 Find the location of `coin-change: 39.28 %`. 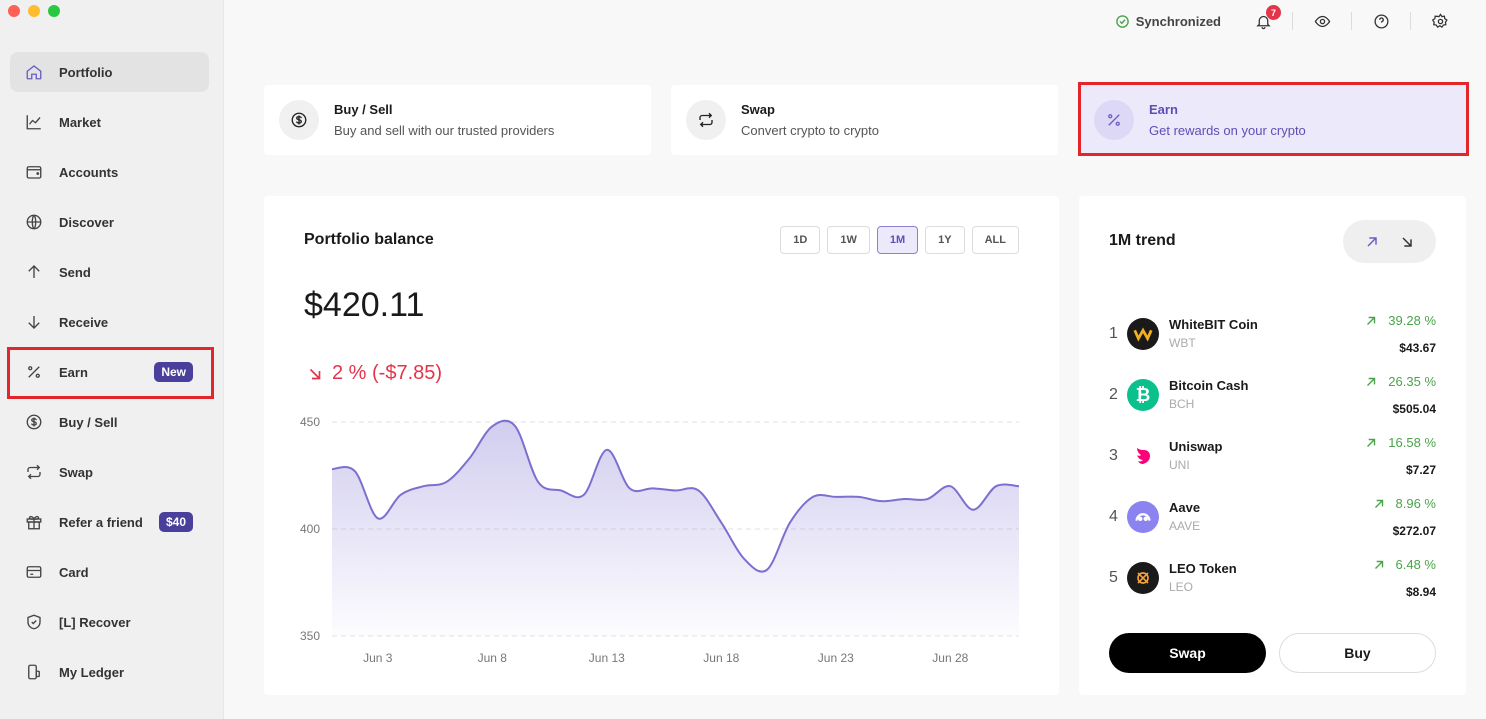

coin-change: 39.28 % is located at coordinates (1400, 320).